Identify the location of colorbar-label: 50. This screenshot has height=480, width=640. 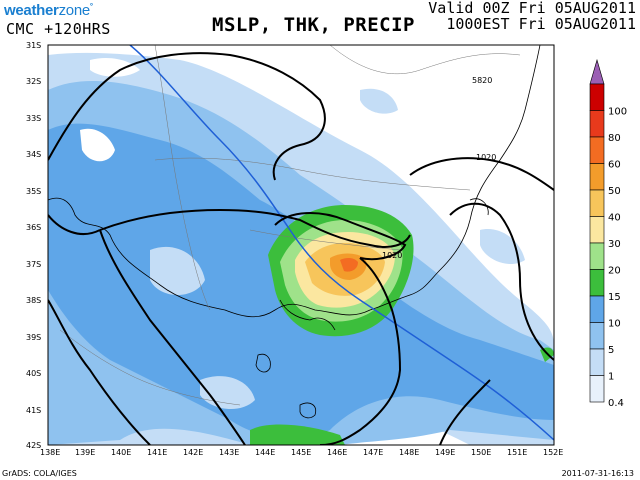
(614, 191).